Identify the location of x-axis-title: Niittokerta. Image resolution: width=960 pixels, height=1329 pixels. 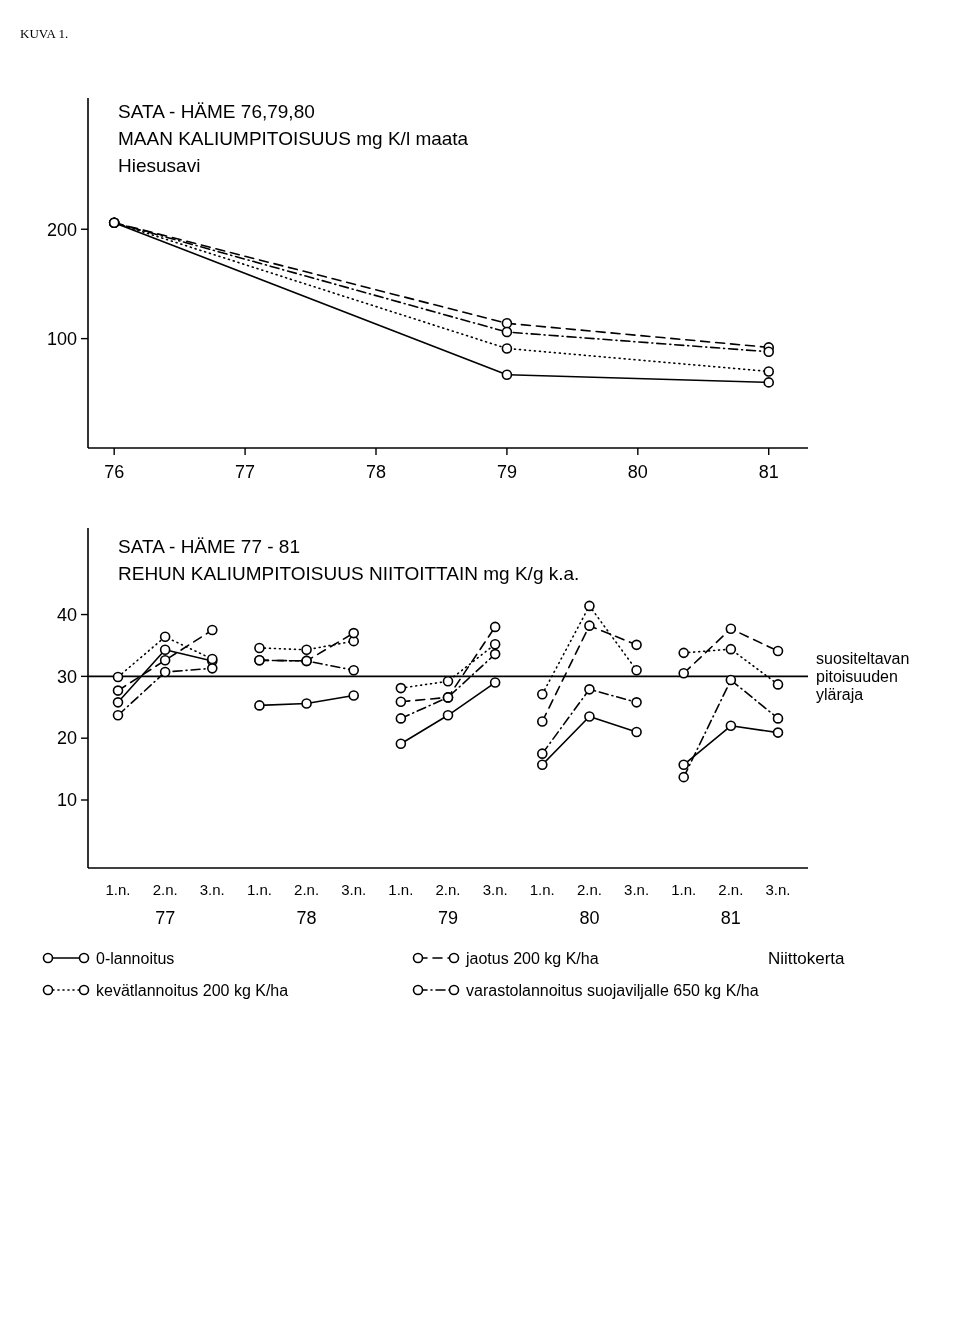
(807, 958).